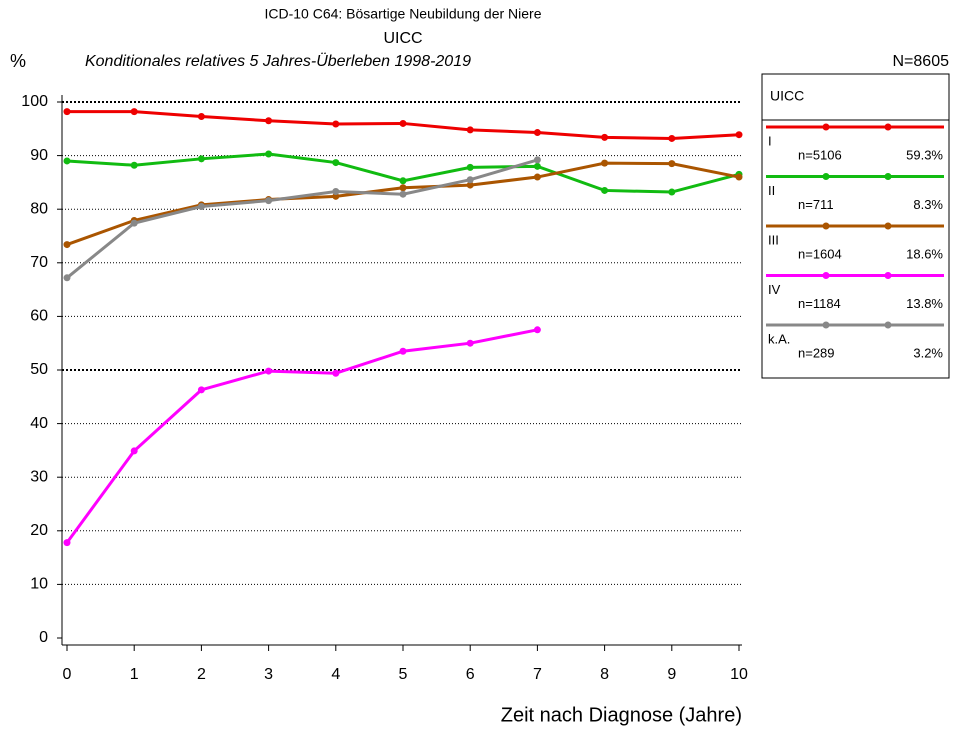 This screenshot has width=954, height=731. What do you see at coordinates (39, 316) in the screenshot?
I see `y-tick-label: 60` at bounding box center [39, 316].